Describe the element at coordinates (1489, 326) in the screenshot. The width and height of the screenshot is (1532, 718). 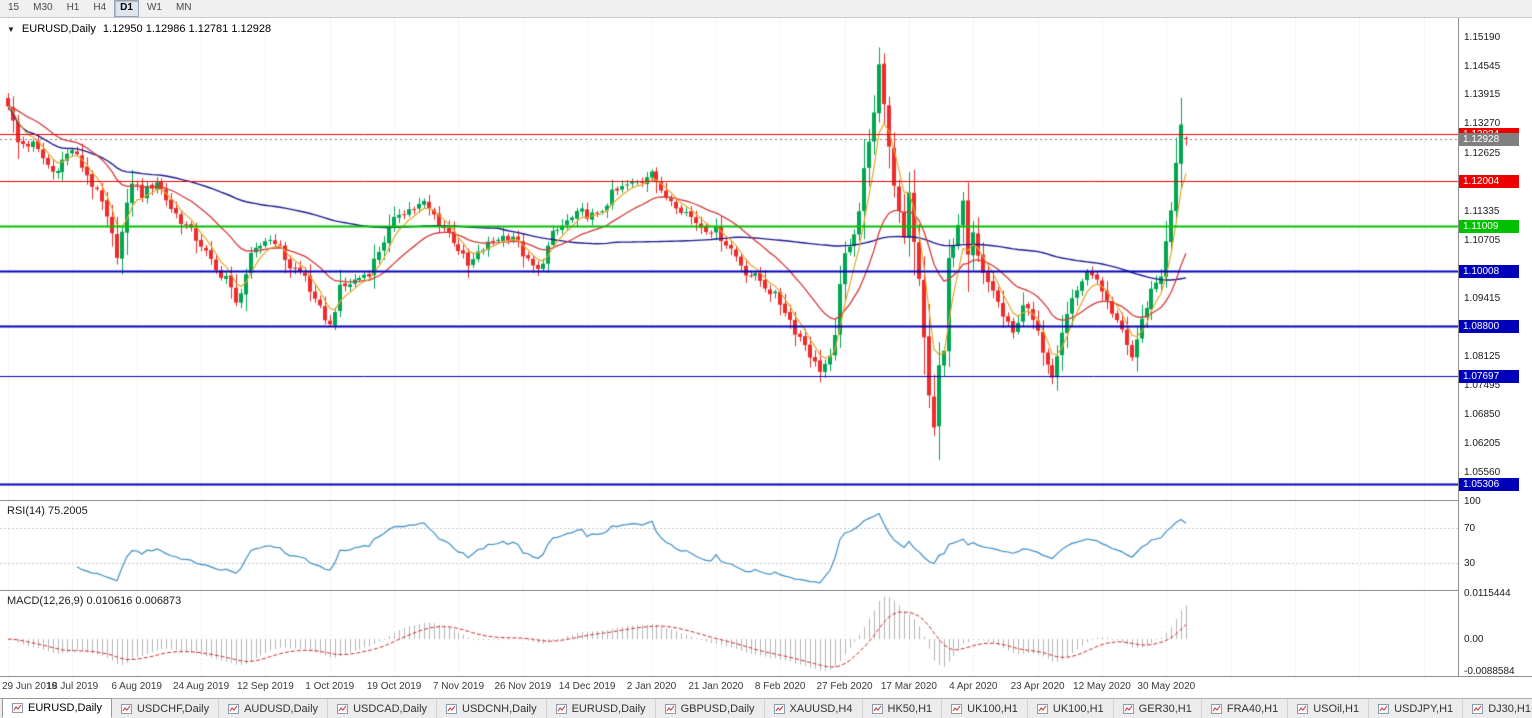
I see `price-level-flag: 1.08800` at that location.